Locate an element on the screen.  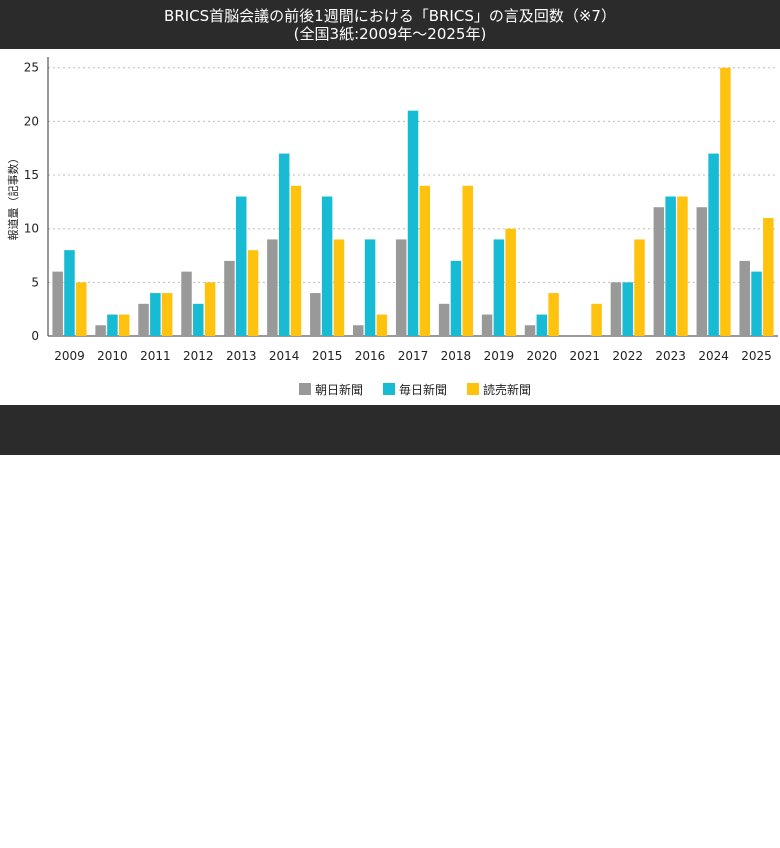
y-axis-label: 報道量（記事数） is located at coordinates (13, 197).